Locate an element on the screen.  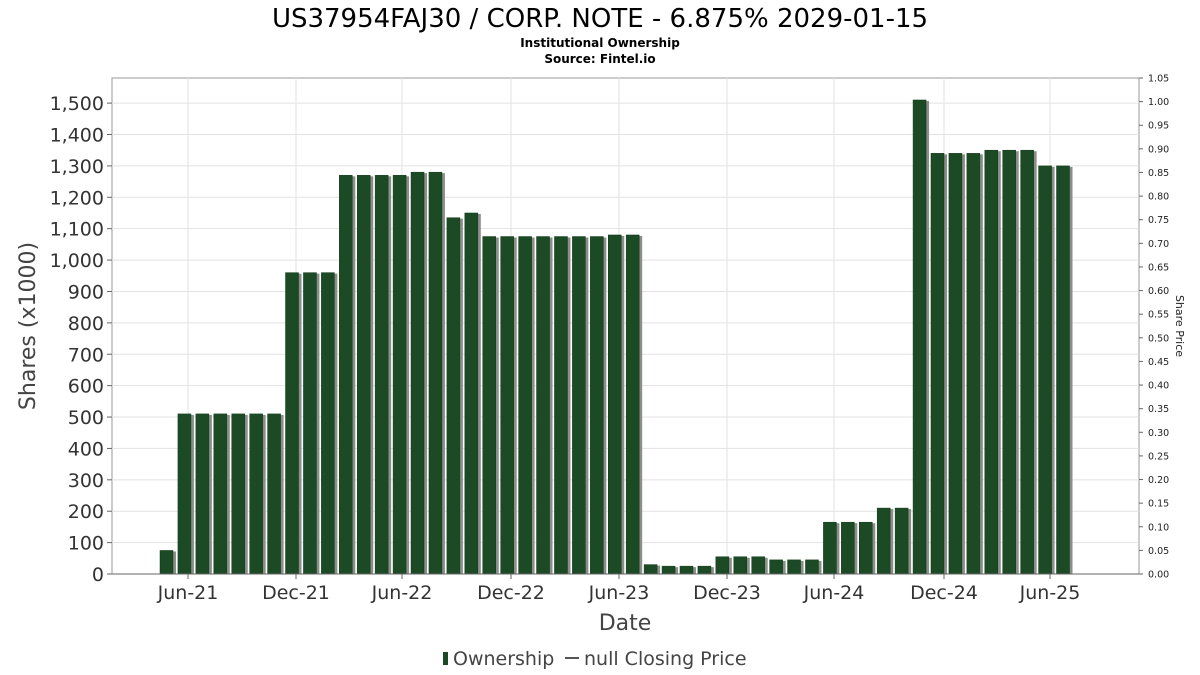
y2-axis-label: Share Price is located at coordinates (1179, 326).